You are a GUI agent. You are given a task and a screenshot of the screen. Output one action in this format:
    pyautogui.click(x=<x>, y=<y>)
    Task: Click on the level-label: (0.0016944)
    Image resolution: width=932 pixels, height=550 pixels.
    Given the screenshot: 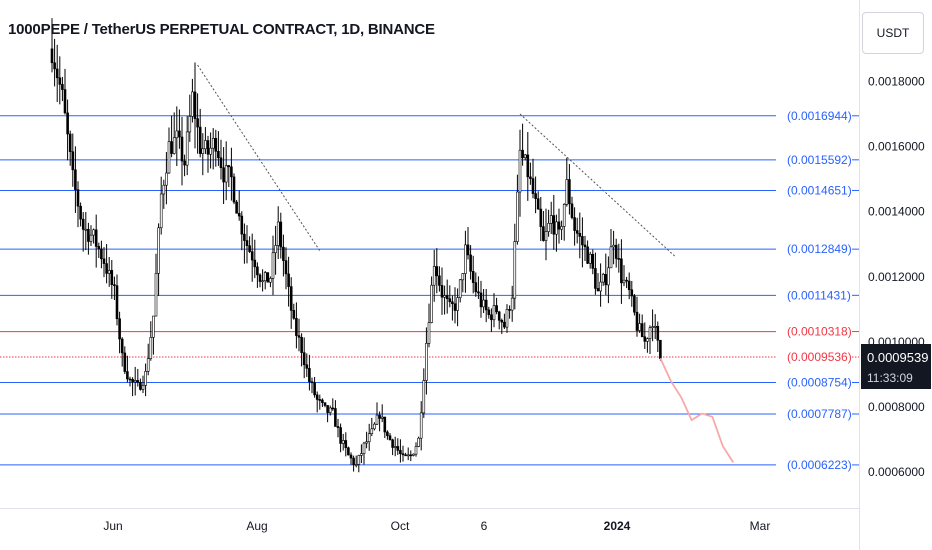 What is the action you would take?
    pyautogui.click(x=819, y=116)
    